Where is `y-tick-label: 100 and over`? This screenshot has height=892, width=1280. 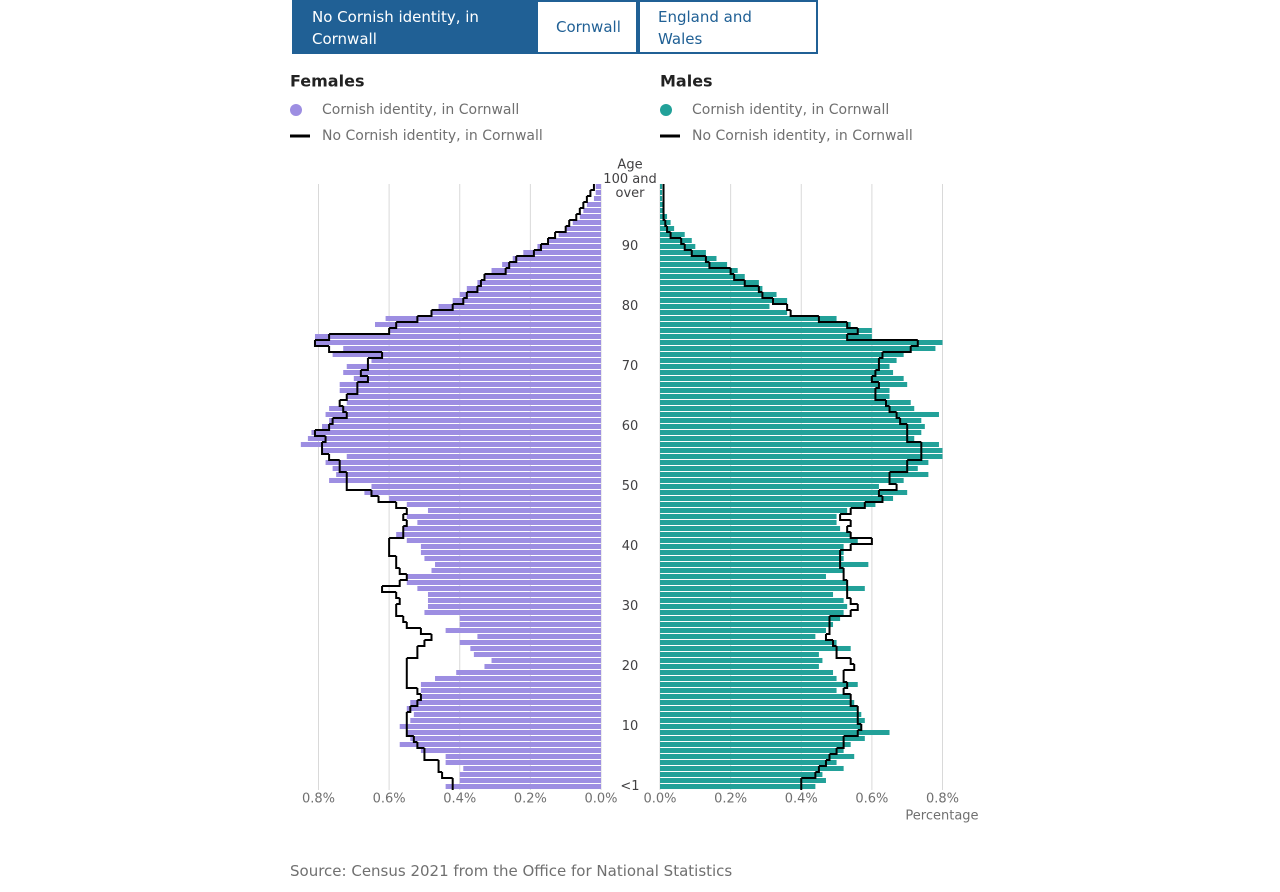 y-tick-label: 100 and over is located at coordinates (630, 186).